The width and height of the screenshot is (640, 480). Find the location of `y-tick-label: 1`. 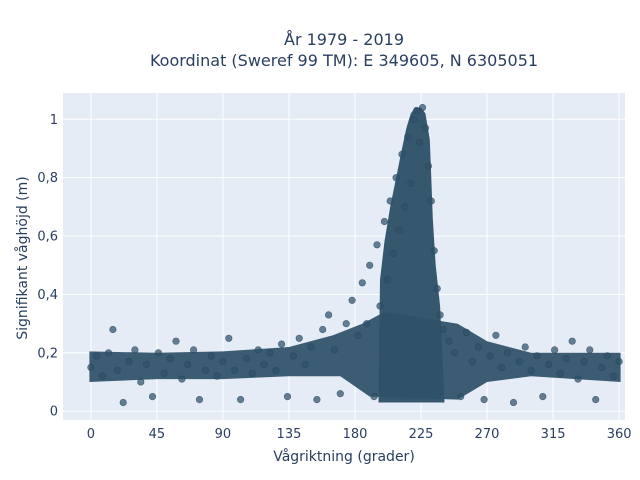

y-tick-label: 1 is located at coordinates (54, 120).